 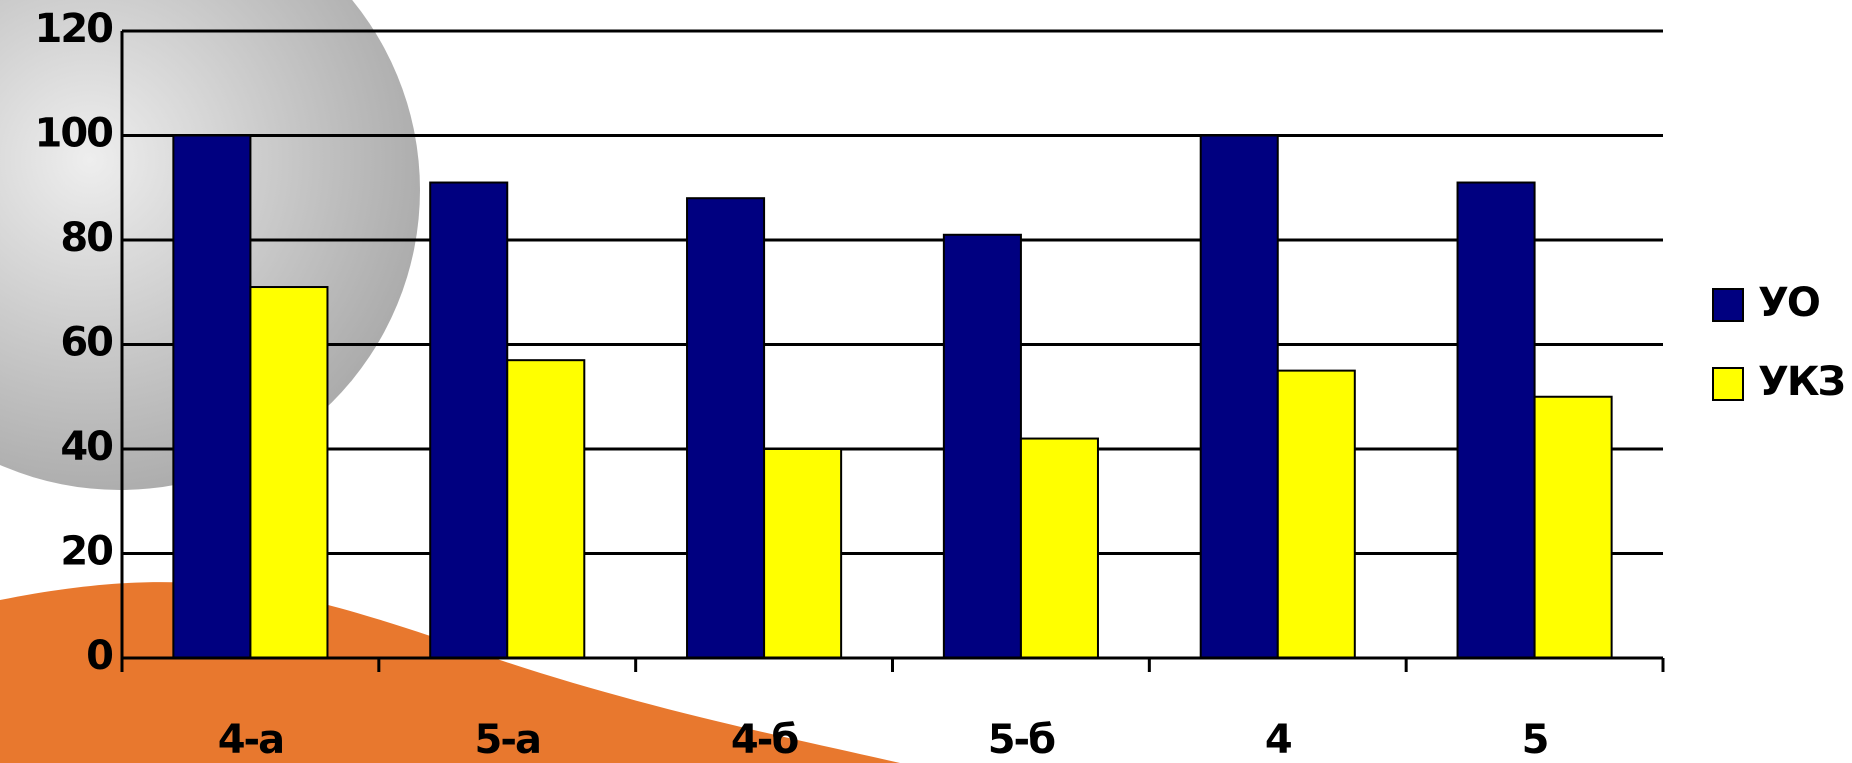 What do you see at coordinates (86, 238) in the screenshot?
I see `y-tick-label: 80` at bounding box center [86, 238].